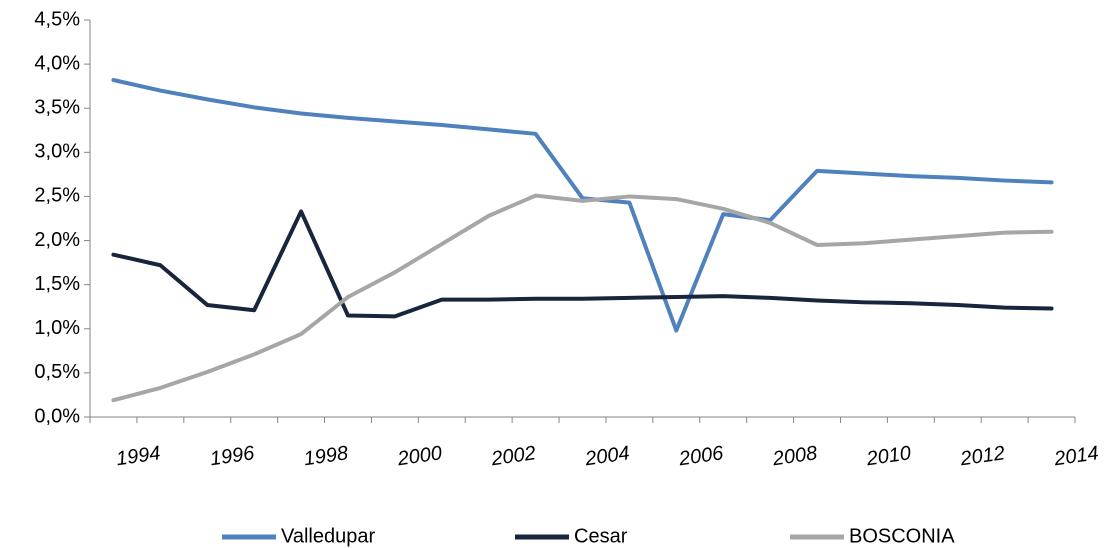 Image resolution: width=1110 pixels, height=548 pixels. Describe the element at coordinates (57, 63) in the screenshot. I see `y-tick-label: 4,0%` at that location.